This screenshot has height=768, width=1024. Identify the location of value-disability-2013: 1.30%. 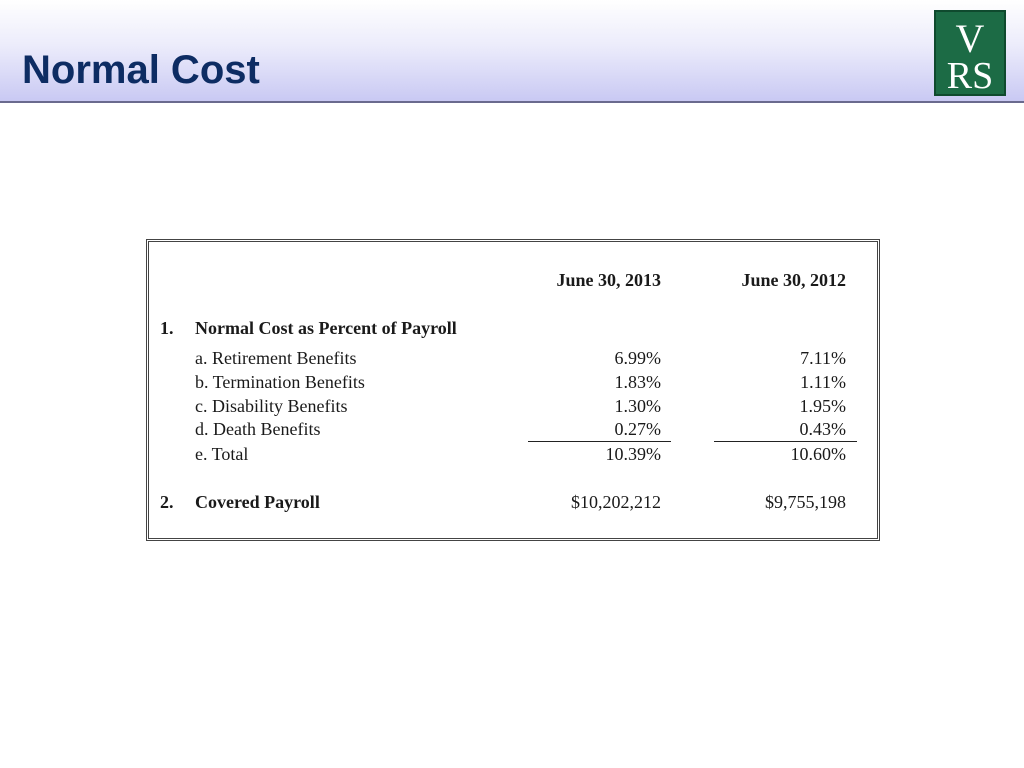
(638, 406).